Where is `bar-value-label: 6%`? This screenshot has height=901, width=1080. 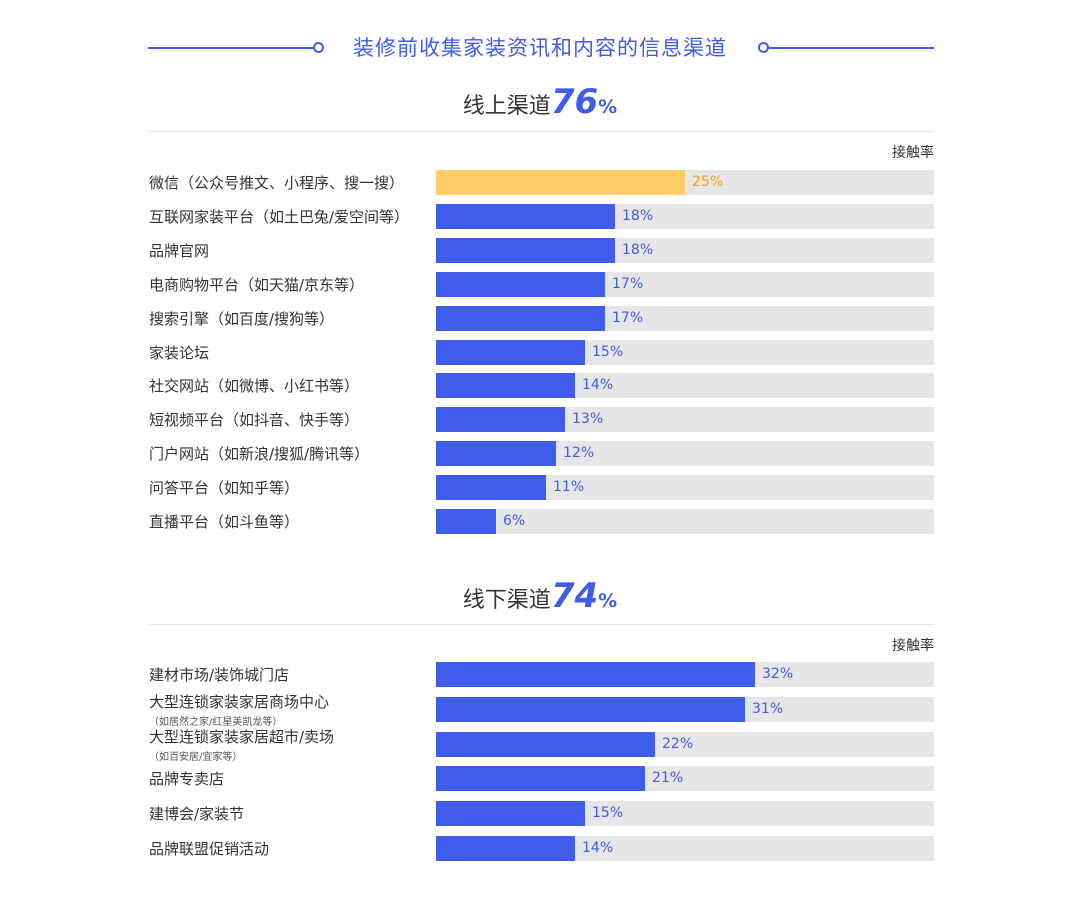 bar-value-label: 6% is located at coordinates (514, 521).